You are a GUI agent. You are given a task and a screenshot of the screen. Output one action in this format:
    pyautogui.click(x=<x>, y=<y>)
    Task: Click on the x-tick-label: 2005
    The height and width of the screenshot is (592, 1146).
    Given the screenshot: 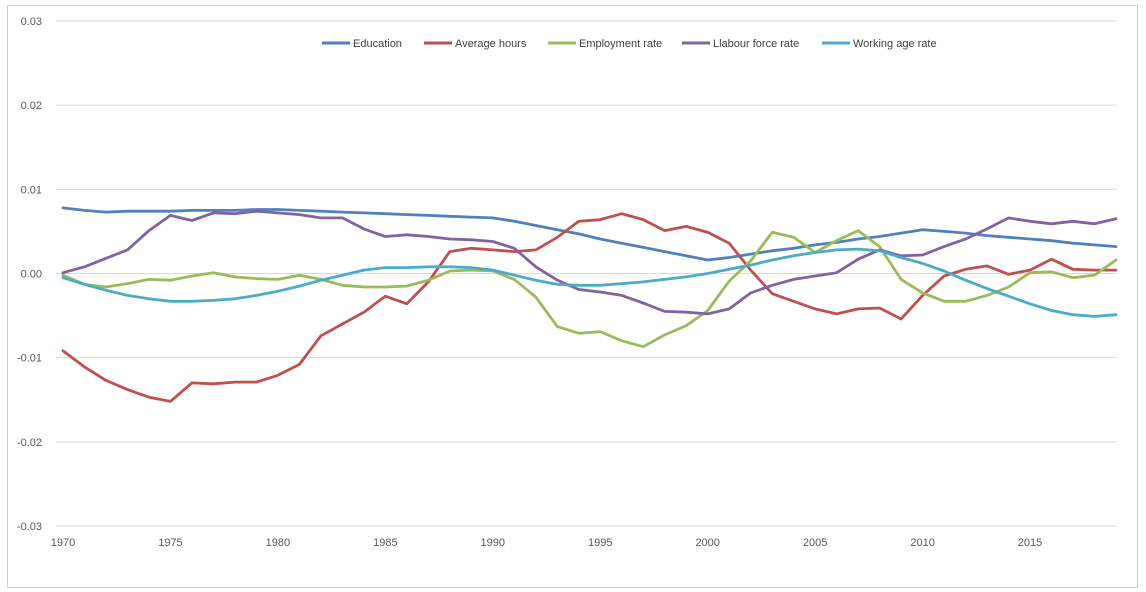 What is the action you would take?
    pyautogui.click(x=815, y=543)
    